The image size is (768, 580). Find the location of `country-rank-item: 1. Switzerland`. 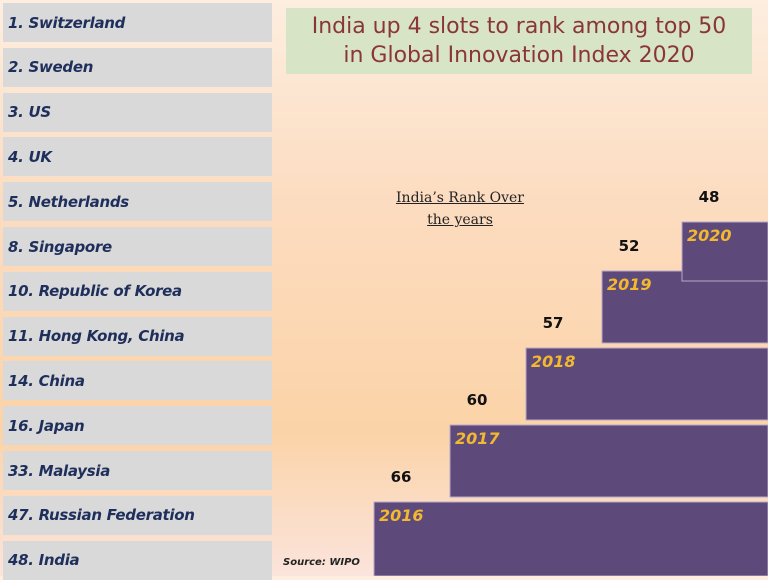

country-rank-item: 1. Switzerland is located at coordinates (137, 22).